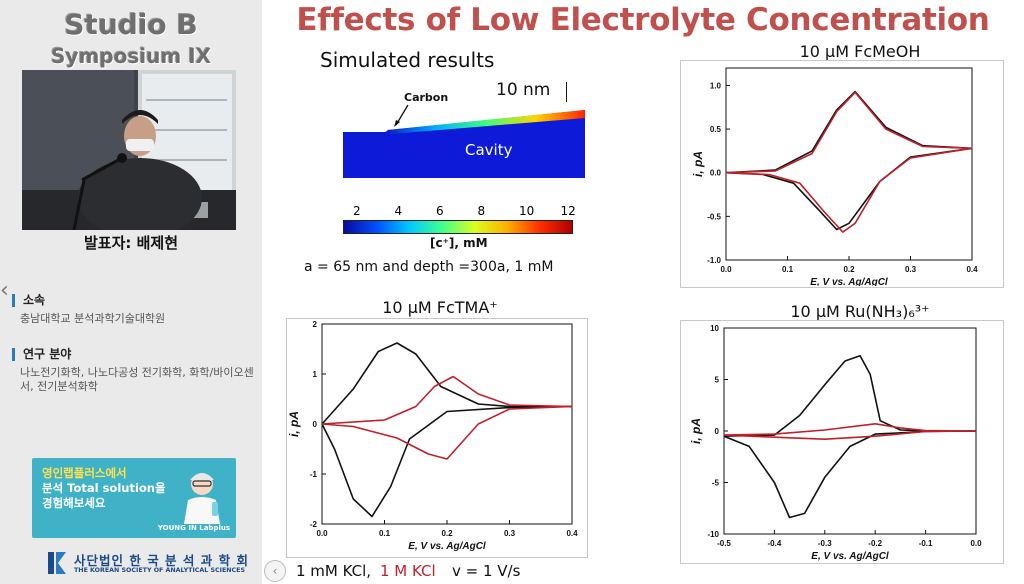  Describe the element at coordinates (775, 543) in the screenshot. I see `x-tick-label: -0.4` at that location.